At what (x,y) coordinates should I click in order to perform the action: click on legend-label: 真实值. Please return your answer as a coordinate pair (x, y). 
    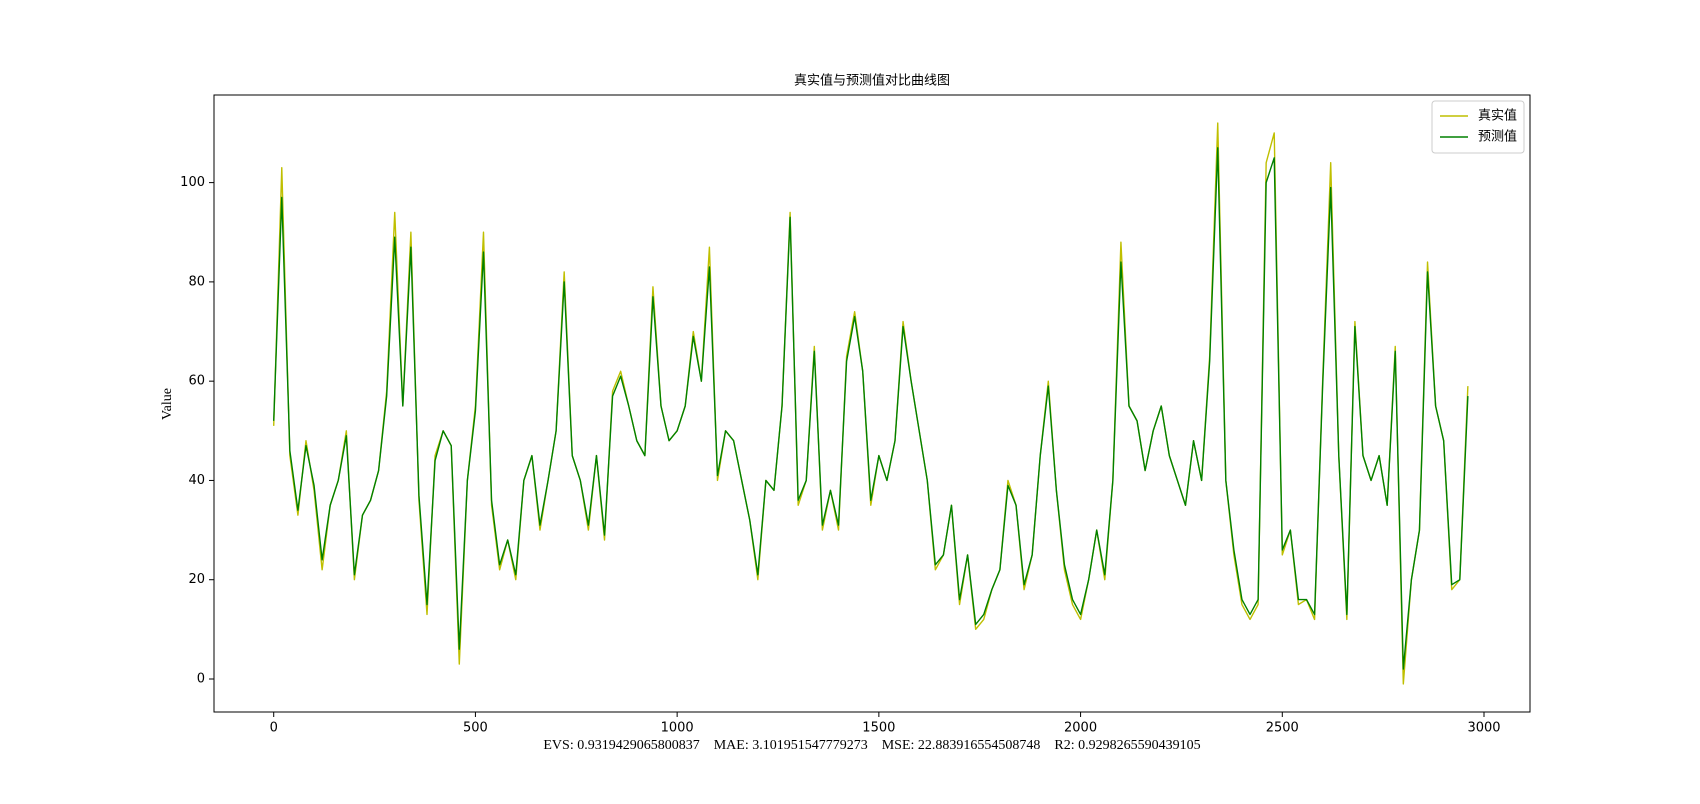
    Looking at the image, I should click on (1497, 116).